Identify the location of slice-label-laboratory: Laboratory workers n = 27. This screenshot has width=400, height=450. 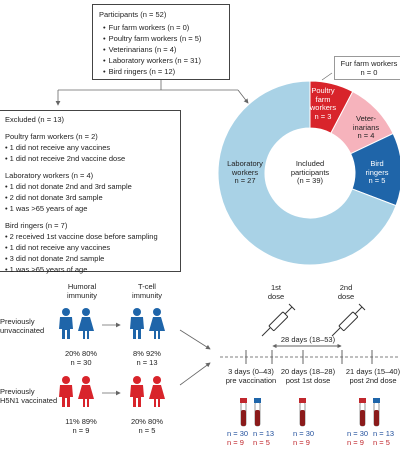
(245, 172).